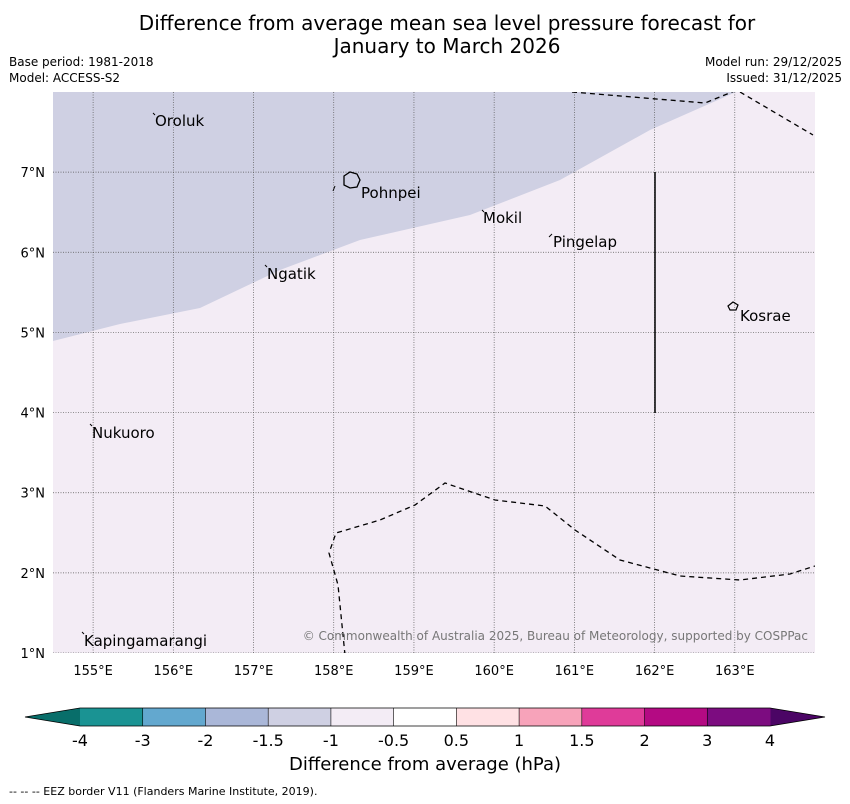  Describe the element at coordinates (268, 740) in the screenshot. I see `colorbar-tick-label: -1.5` at that location.